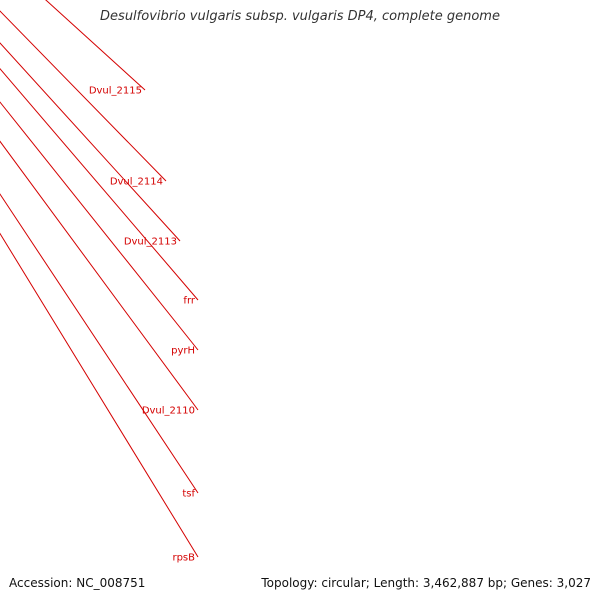 The height and width of the screenshot is (600, 600). Describe the element at coordinates (189, 301) in the screenshot. I see `gene-label: frr` at that location.